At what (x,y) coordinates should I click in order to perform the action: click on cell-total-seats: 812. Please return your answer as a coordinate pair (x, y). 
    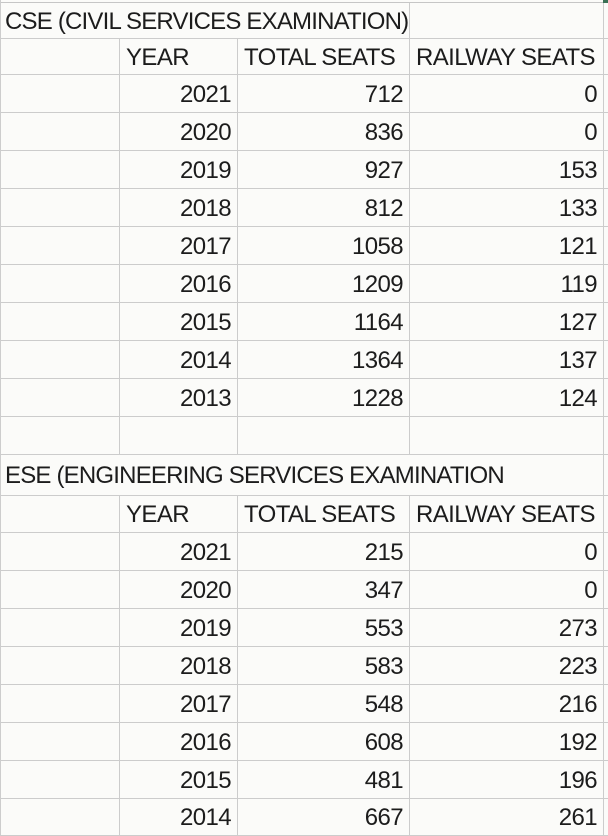
    Looking at the image, I should click on (324, 207).